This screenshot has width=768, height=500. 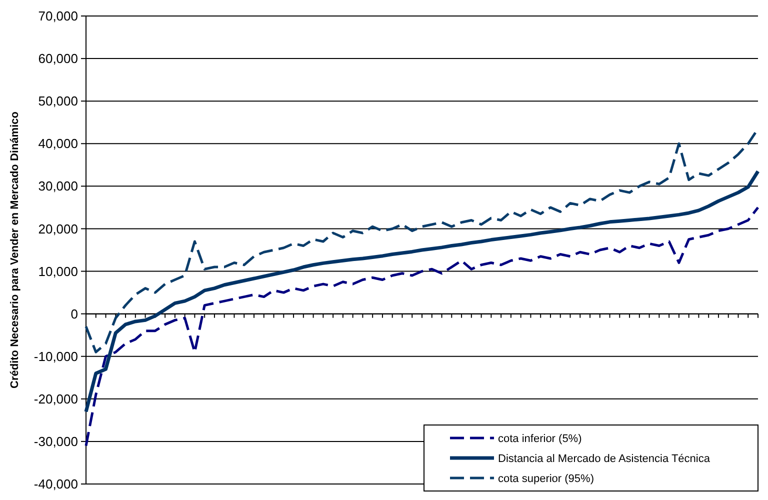 What do you see at coordinates (604, 458) in the screenshot?
I see `legend-label: Distancia al Mercado de Asistencia Técnica` at bounding box center [604, 458].